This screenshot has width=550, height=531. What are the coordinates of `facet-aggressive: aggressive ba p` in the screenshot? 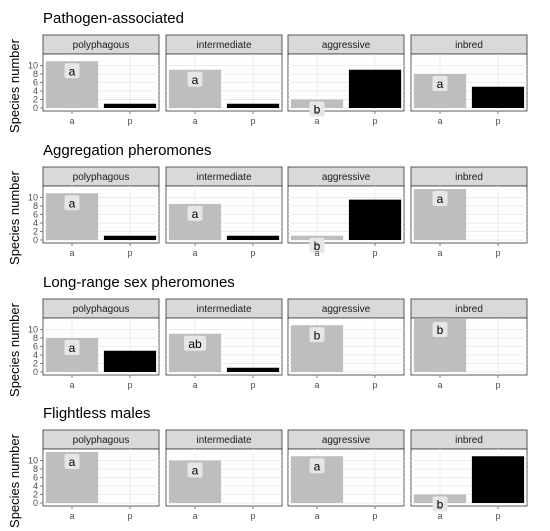 It's located at (346, 80).